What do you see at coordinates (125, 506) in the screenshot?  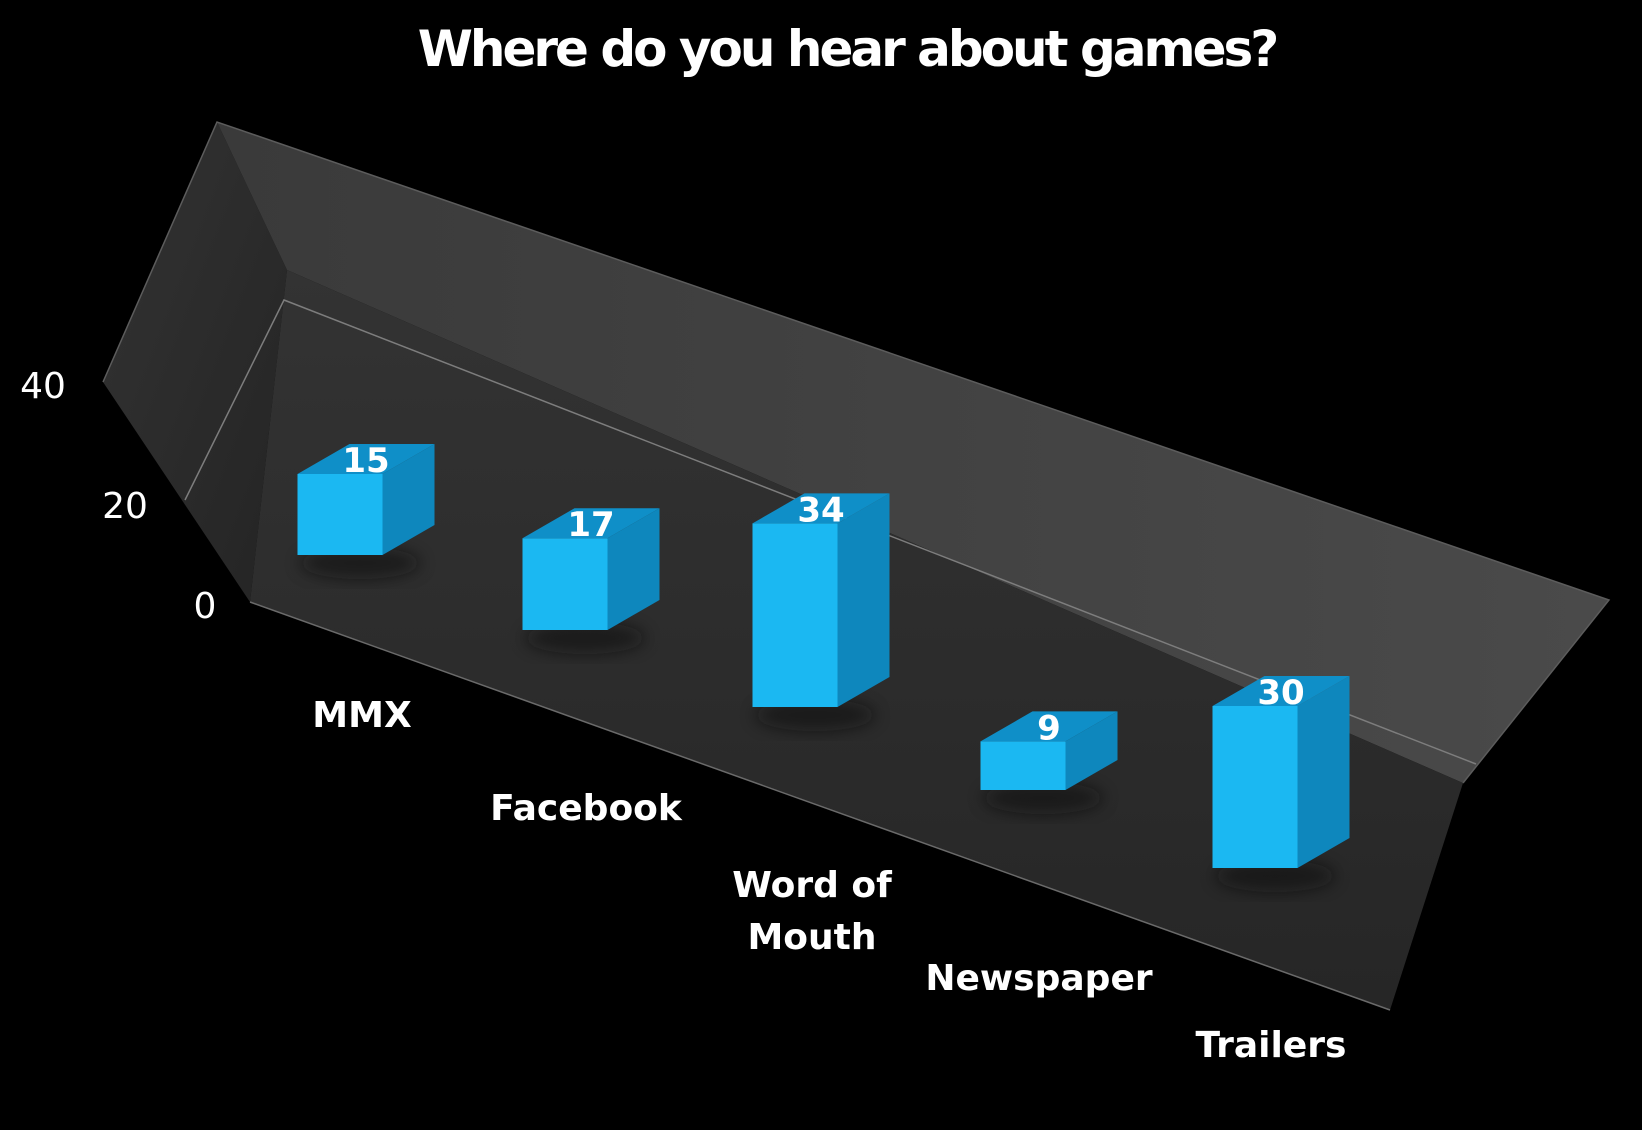 I see `y-tick-label: 20` at bounding box center [125, 506].